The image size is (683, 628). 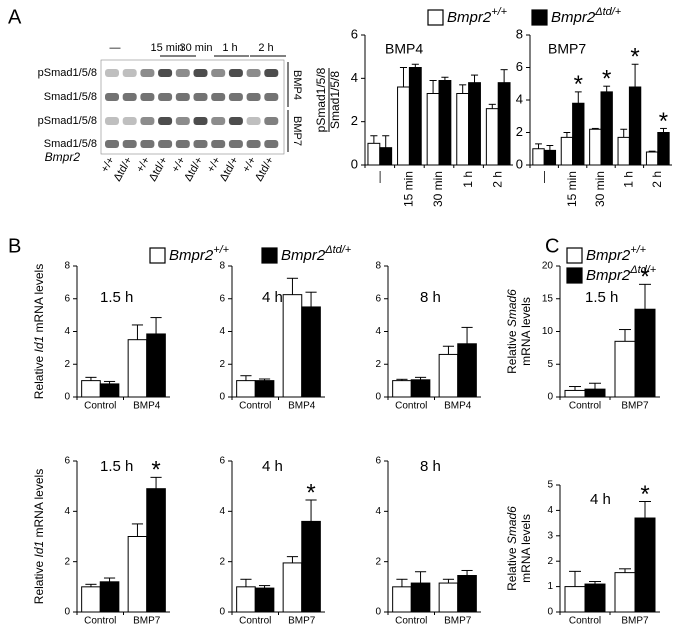 What do you see at coordinates (265, 48) in the screenshot?
I see `blot-time: 2 h` at bounding box center [265, 48].